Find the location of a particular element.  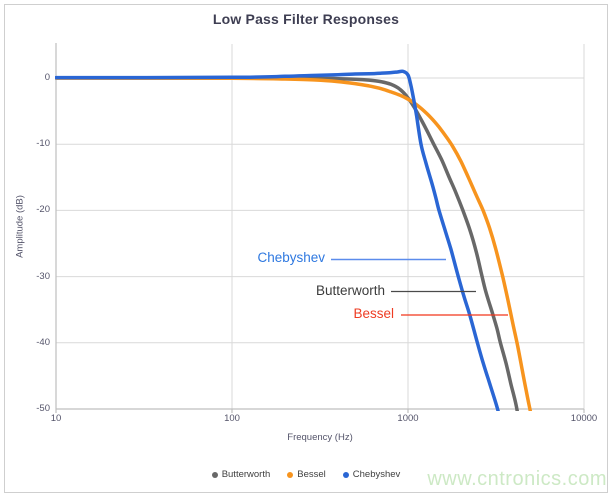

annotation-bessel: Bessel is located at coordinates (373, 313).